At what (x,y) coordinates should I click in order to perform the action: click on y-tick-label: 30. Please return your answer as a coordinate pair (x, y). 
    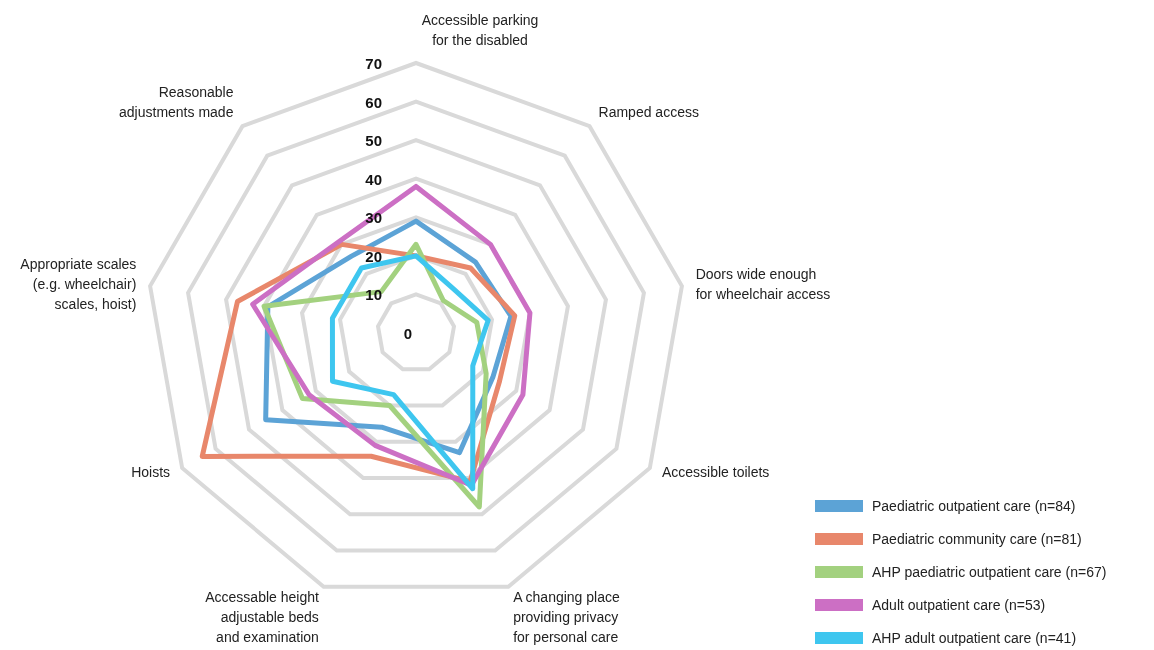
    Looking at the image, I should click on (373, 218).